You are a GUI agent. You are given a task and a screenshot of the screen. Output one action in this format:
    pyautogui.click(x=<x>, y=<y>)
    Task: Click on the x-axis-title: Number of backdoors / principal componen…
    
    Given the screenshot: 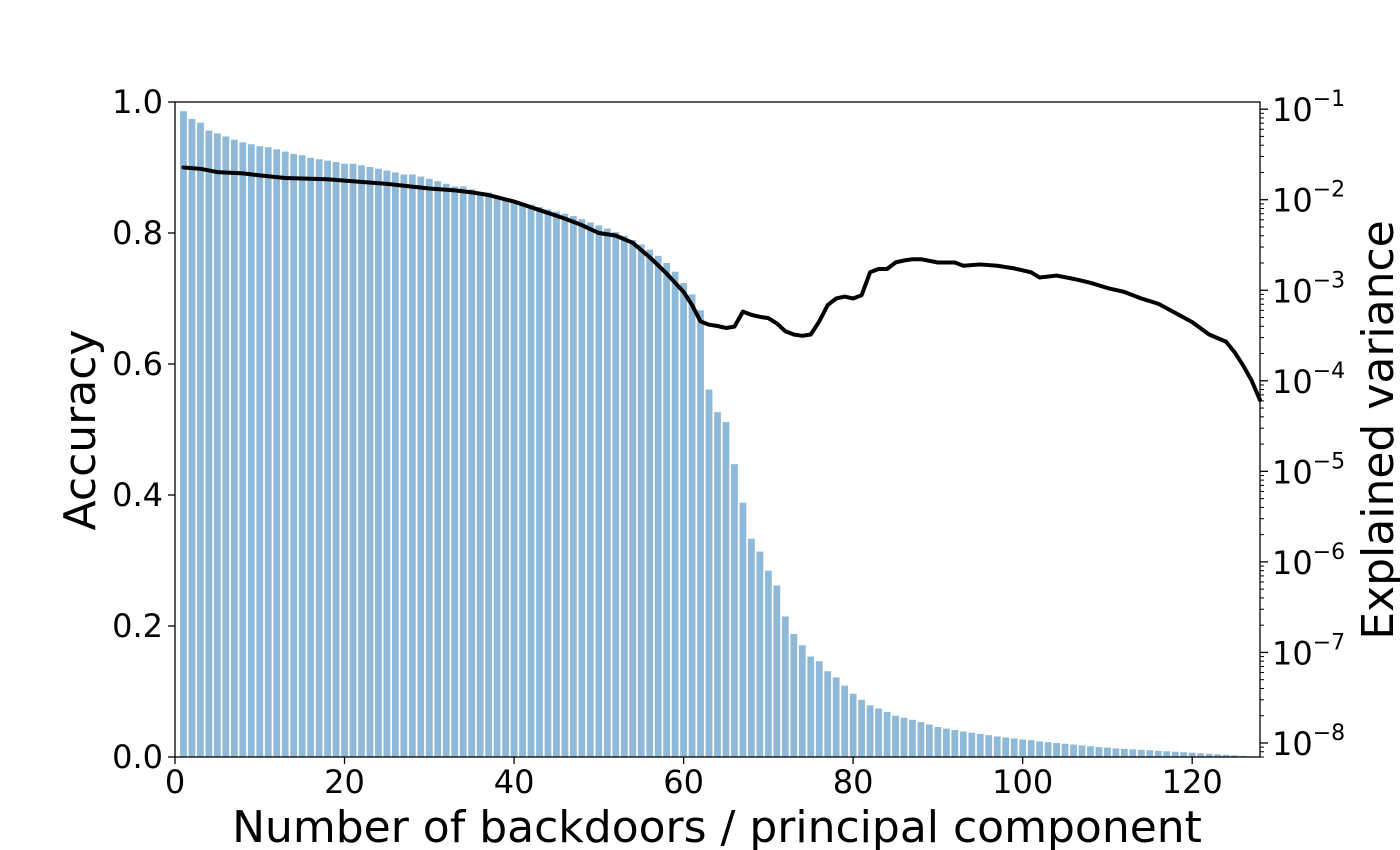 What is the action you would take?
    pyautogui.click(x=717, y=826)
    